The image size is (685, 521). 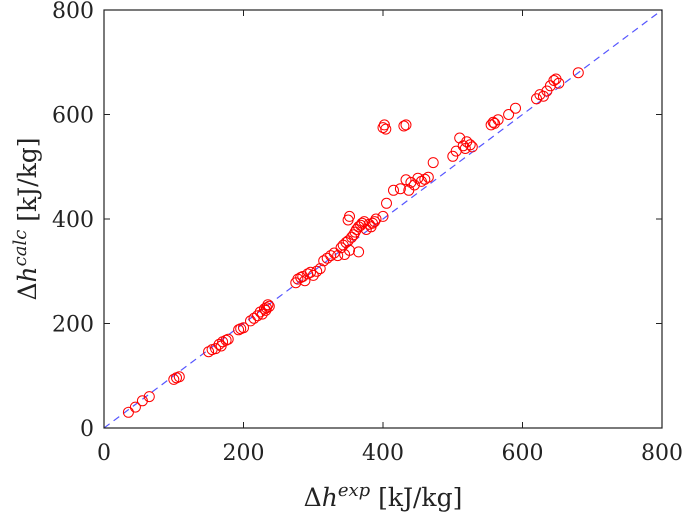 What do you see at coordinates (26, 218) in the screenshot?
I see `y-axis-label: Δhcalc [kJ/kg]` at bounding box center [26, 218].